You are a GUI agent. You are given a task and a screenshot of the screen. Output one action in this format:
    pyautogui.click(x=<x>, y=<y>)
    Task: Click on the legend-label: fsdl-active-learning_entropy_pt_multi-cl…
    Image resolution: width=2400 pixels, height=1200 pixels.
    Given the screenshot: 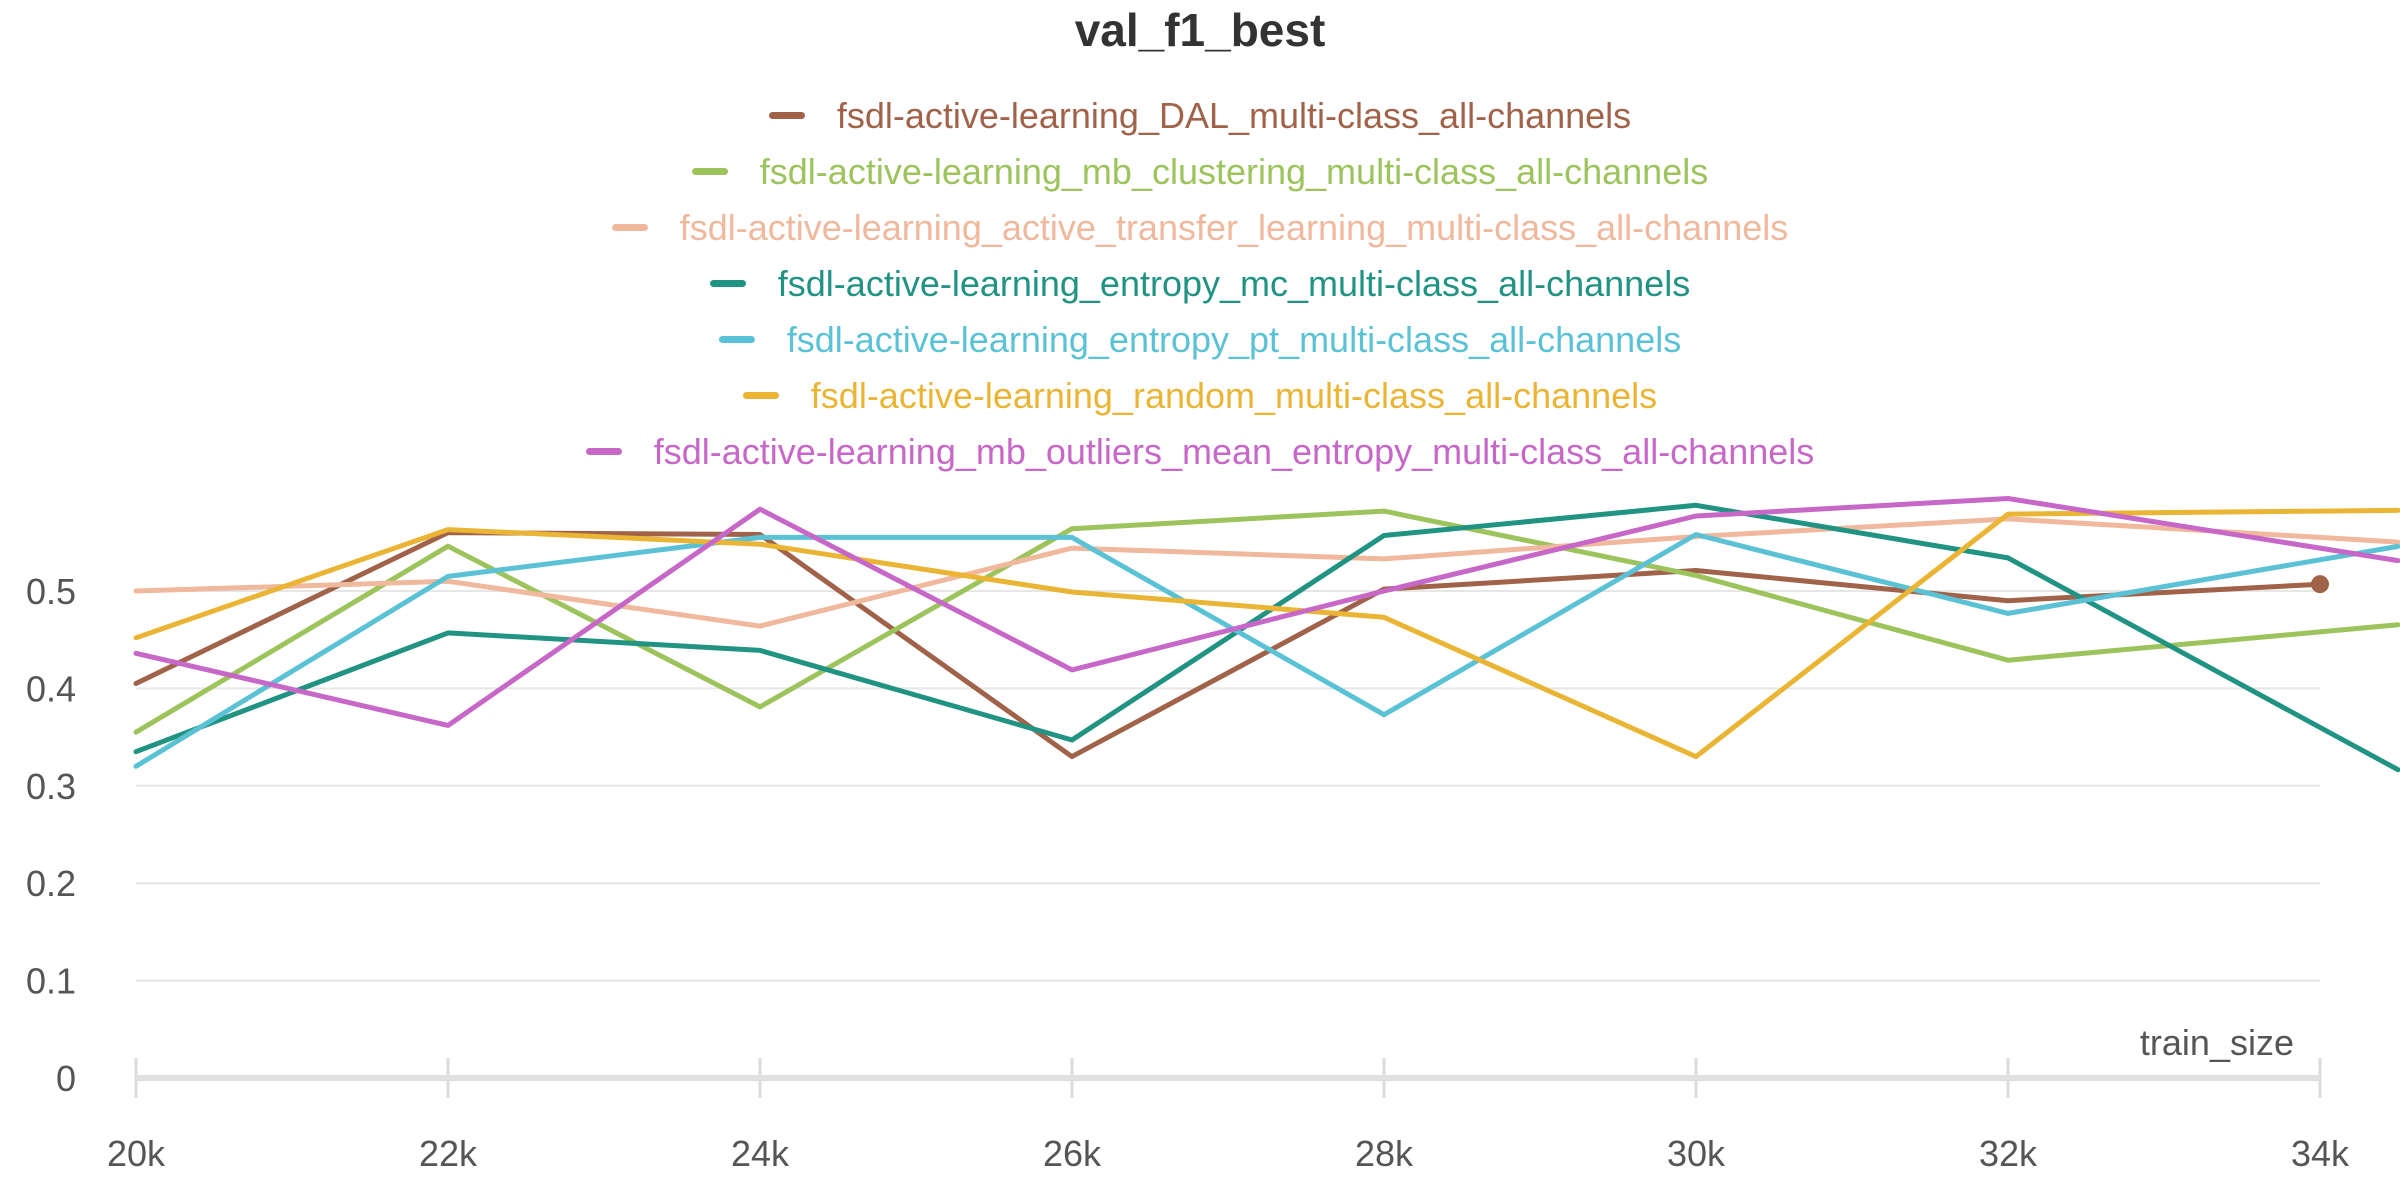 What is the action you would take?
    pyautogui.click(x=1234, y=339)
    